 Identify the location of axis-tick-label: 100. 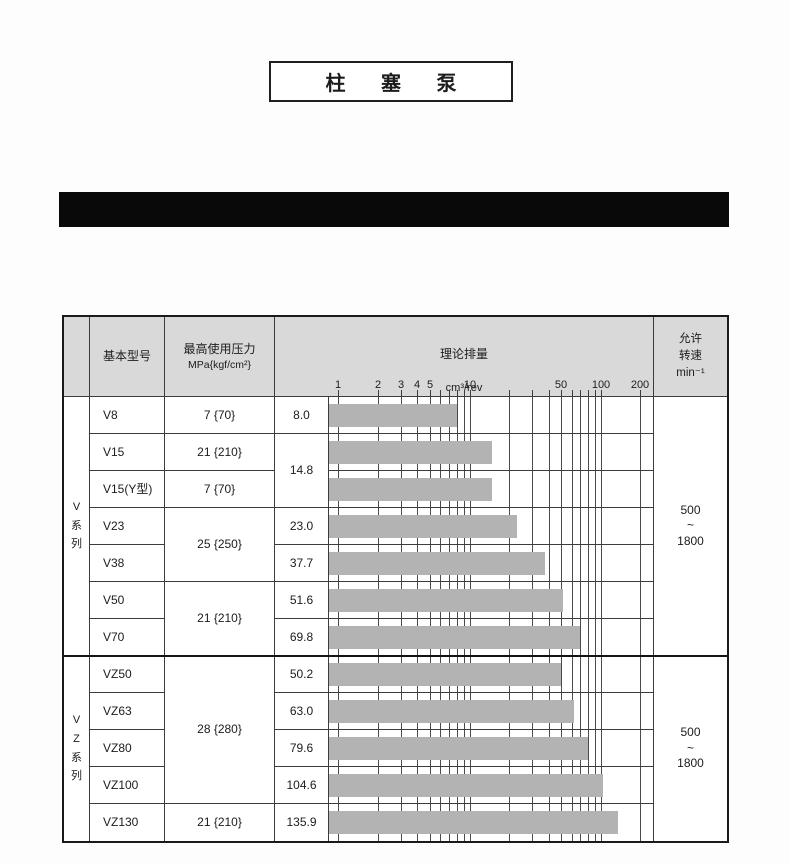
(601, 385).